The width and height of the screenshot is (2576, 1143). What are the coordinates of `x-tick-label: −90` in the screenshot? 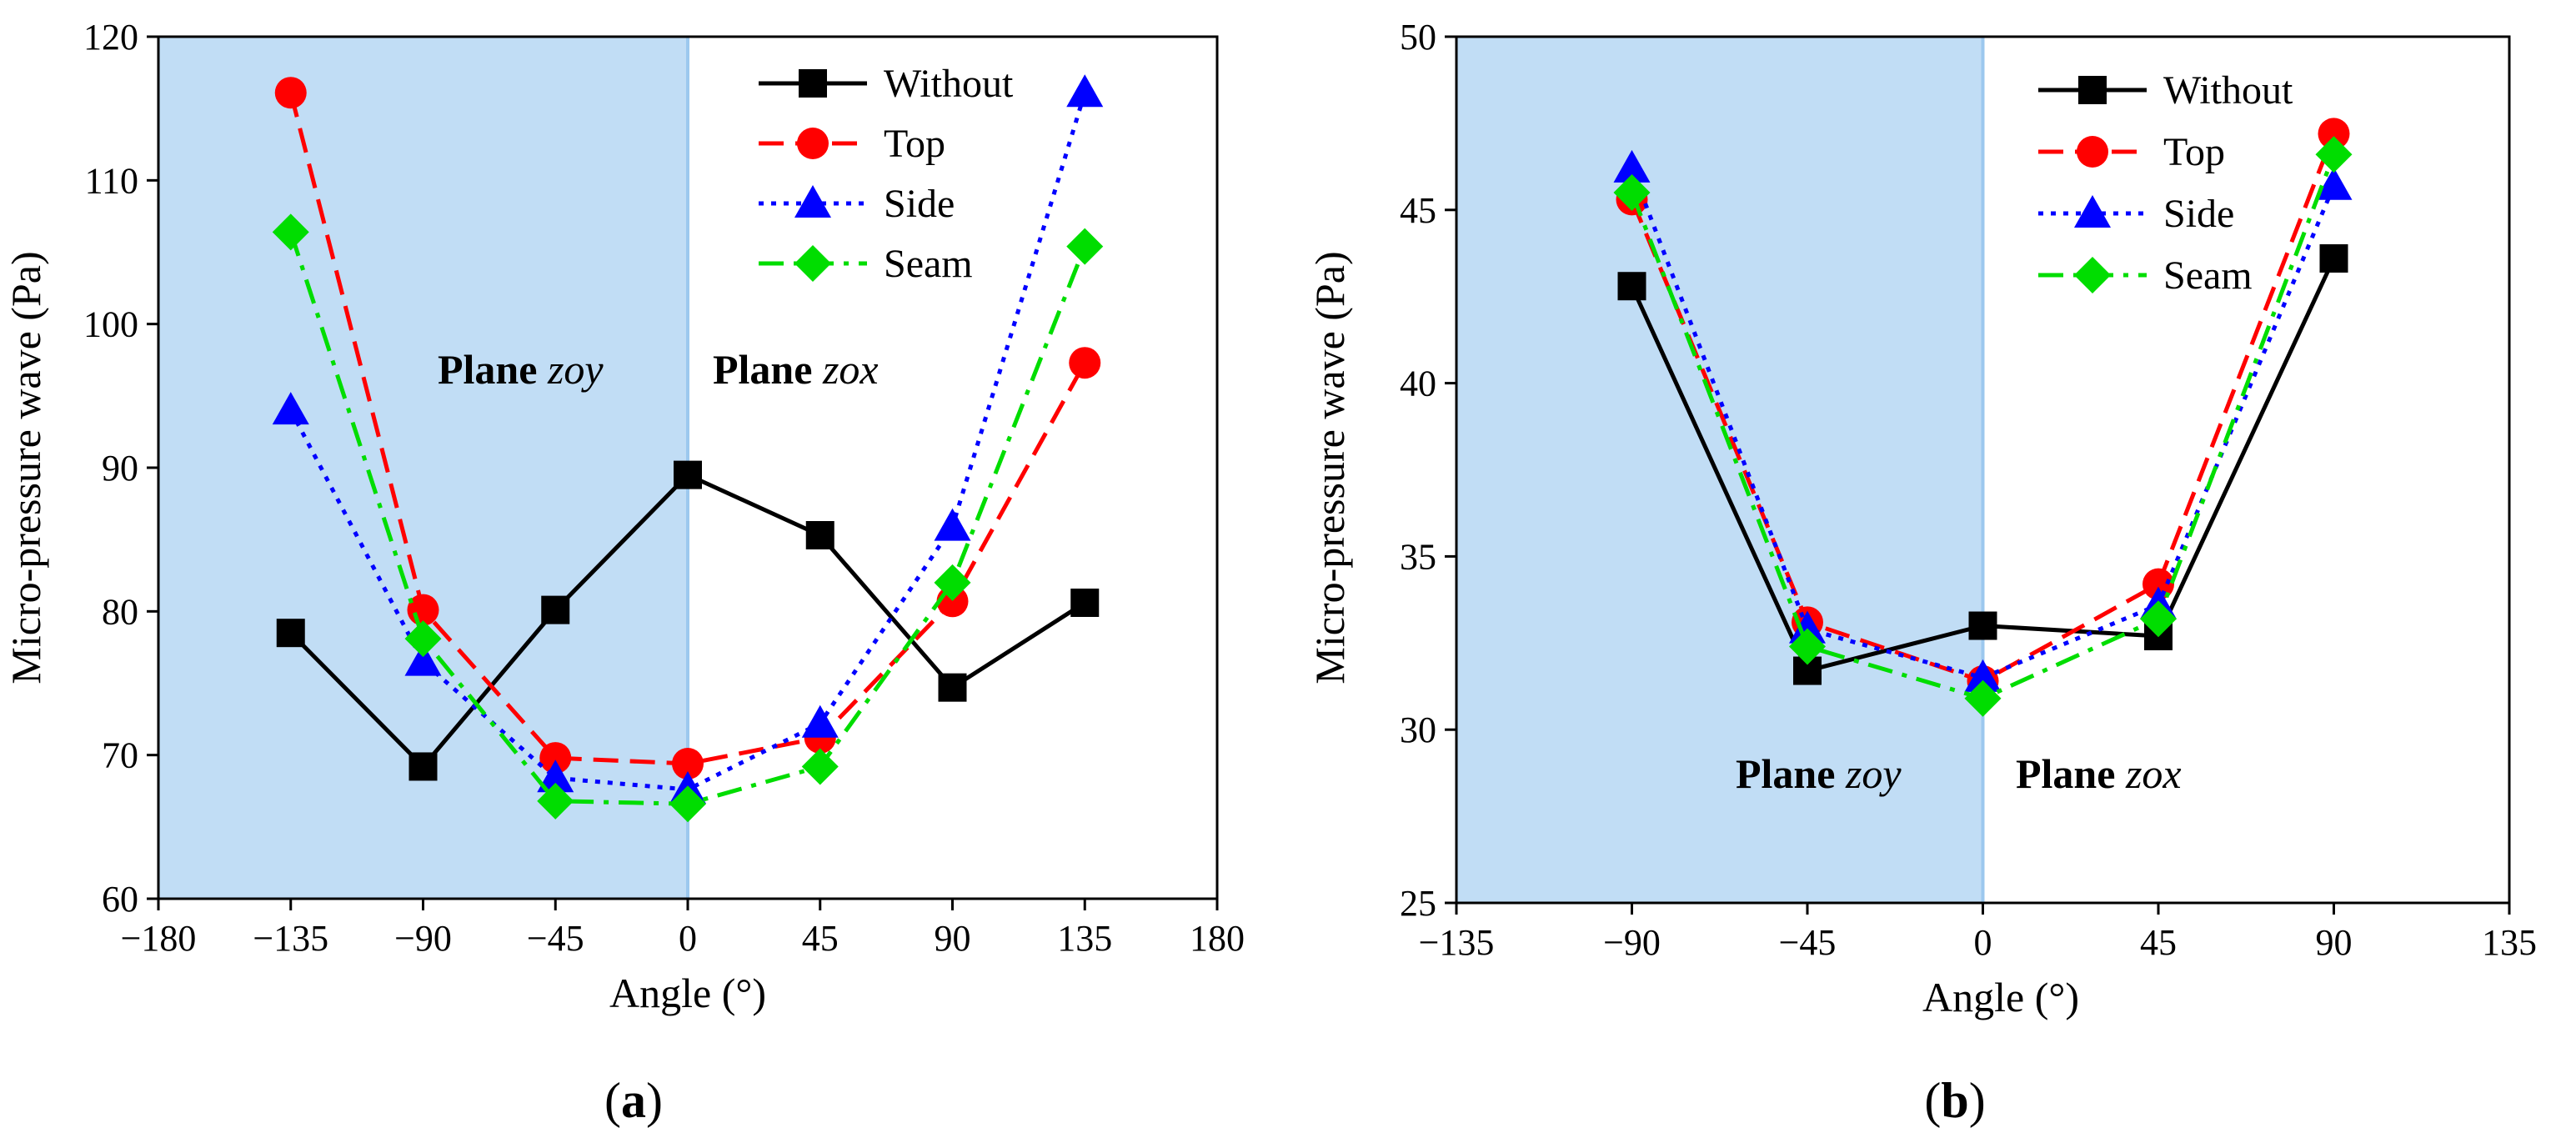 It's located at (1632, 942).